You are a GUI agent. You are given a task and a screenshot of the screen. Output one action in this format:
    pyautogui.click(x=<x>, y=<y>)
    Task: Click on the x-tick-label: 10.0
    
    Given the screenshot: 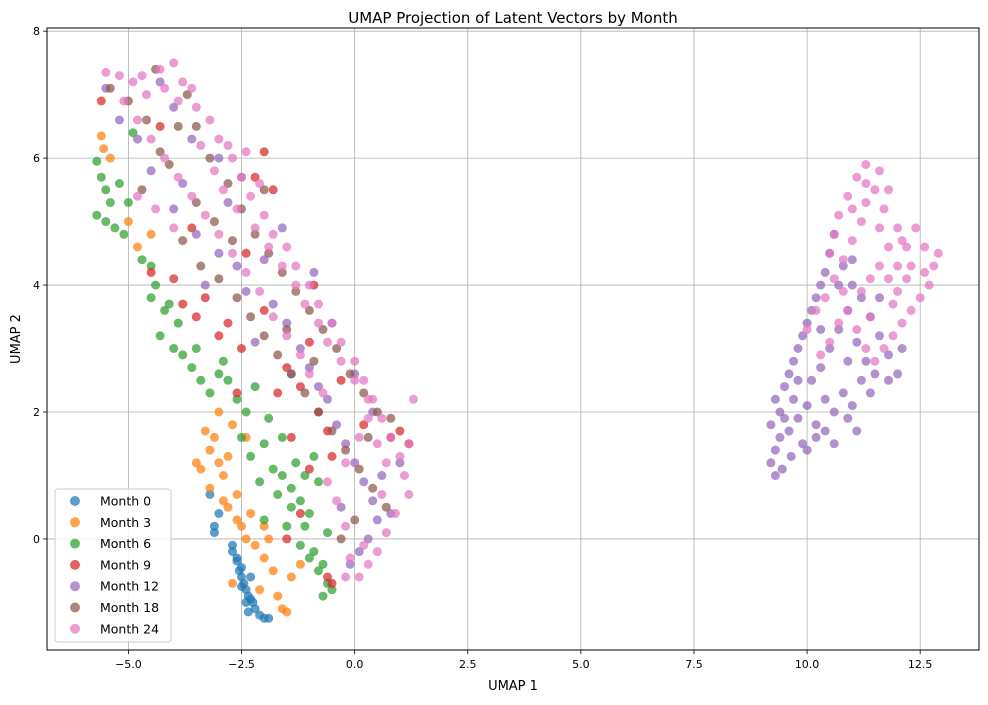 What is the action you would take?
    pyautogui.click(x=807, y=664)
    